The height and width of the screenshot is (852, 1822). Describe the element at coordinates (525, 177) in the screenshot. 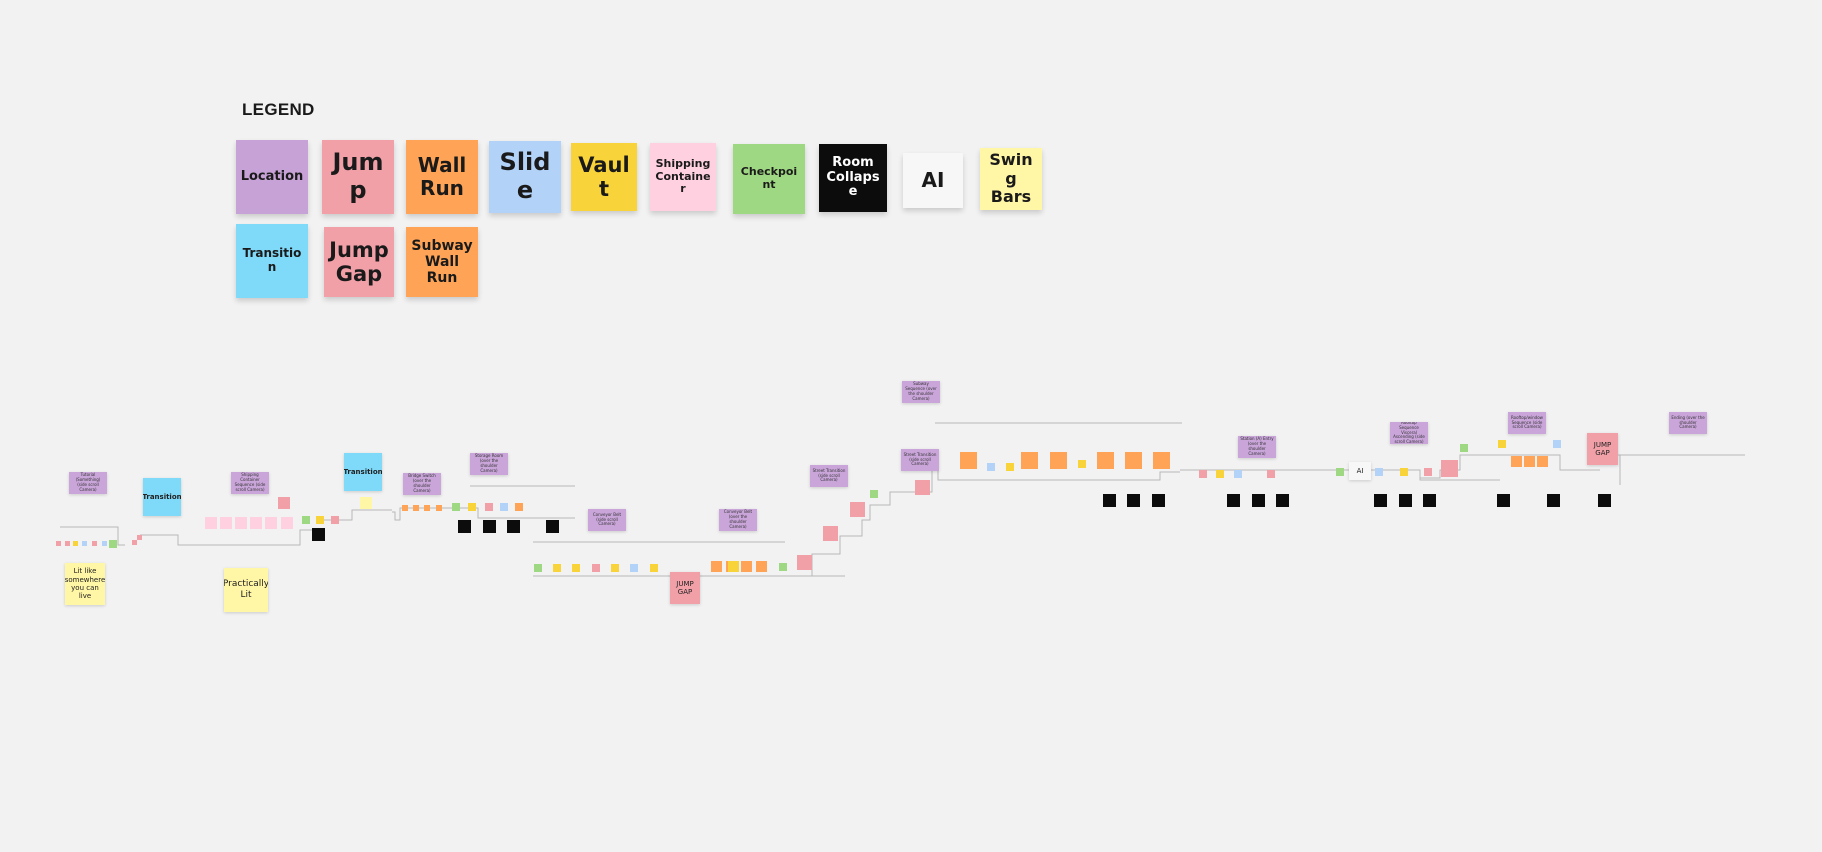

I see `legend-item-slide: Slide` at that location.